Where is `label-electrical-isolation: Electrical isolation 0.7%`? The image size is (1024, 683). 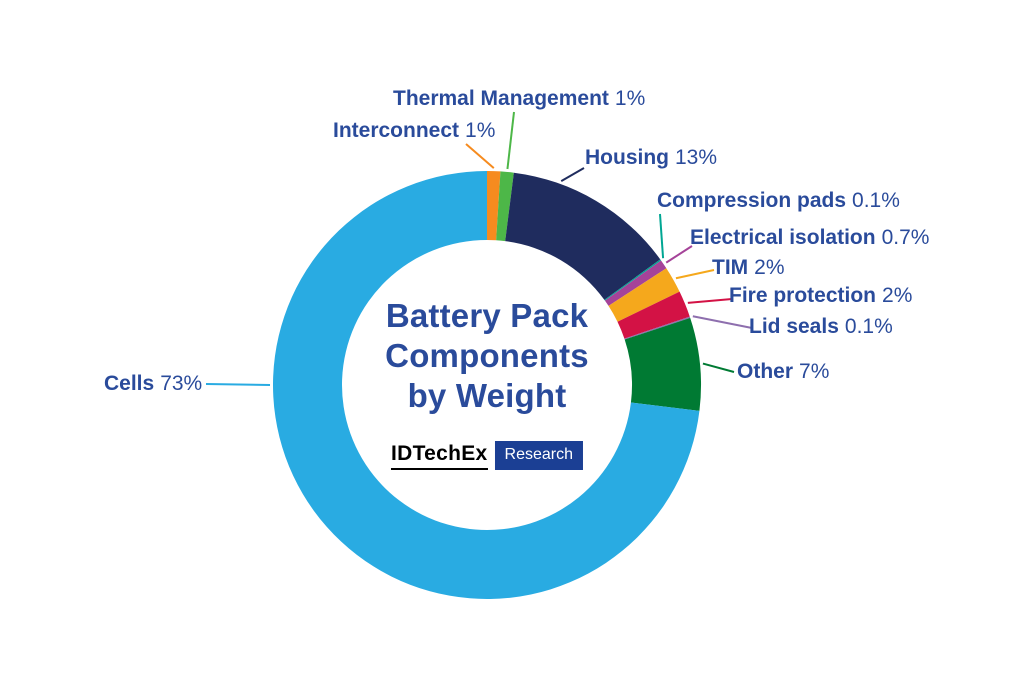
label-electrical-isolation: Electrical isolation 0.7% is located at coordinates (809, 238).